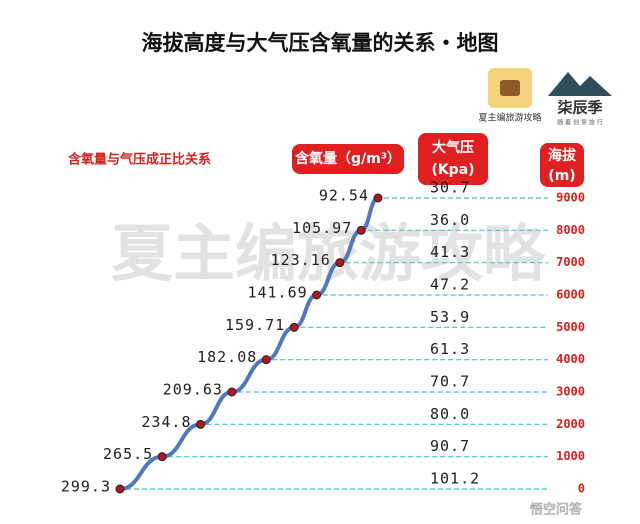 The height and width of the screenshot is (524, 640). Describe the element at coordinates (320, 43) in the screenshot. I see `chart-title: 海拔高度与大气压含氧量的关系・地图` at that location.